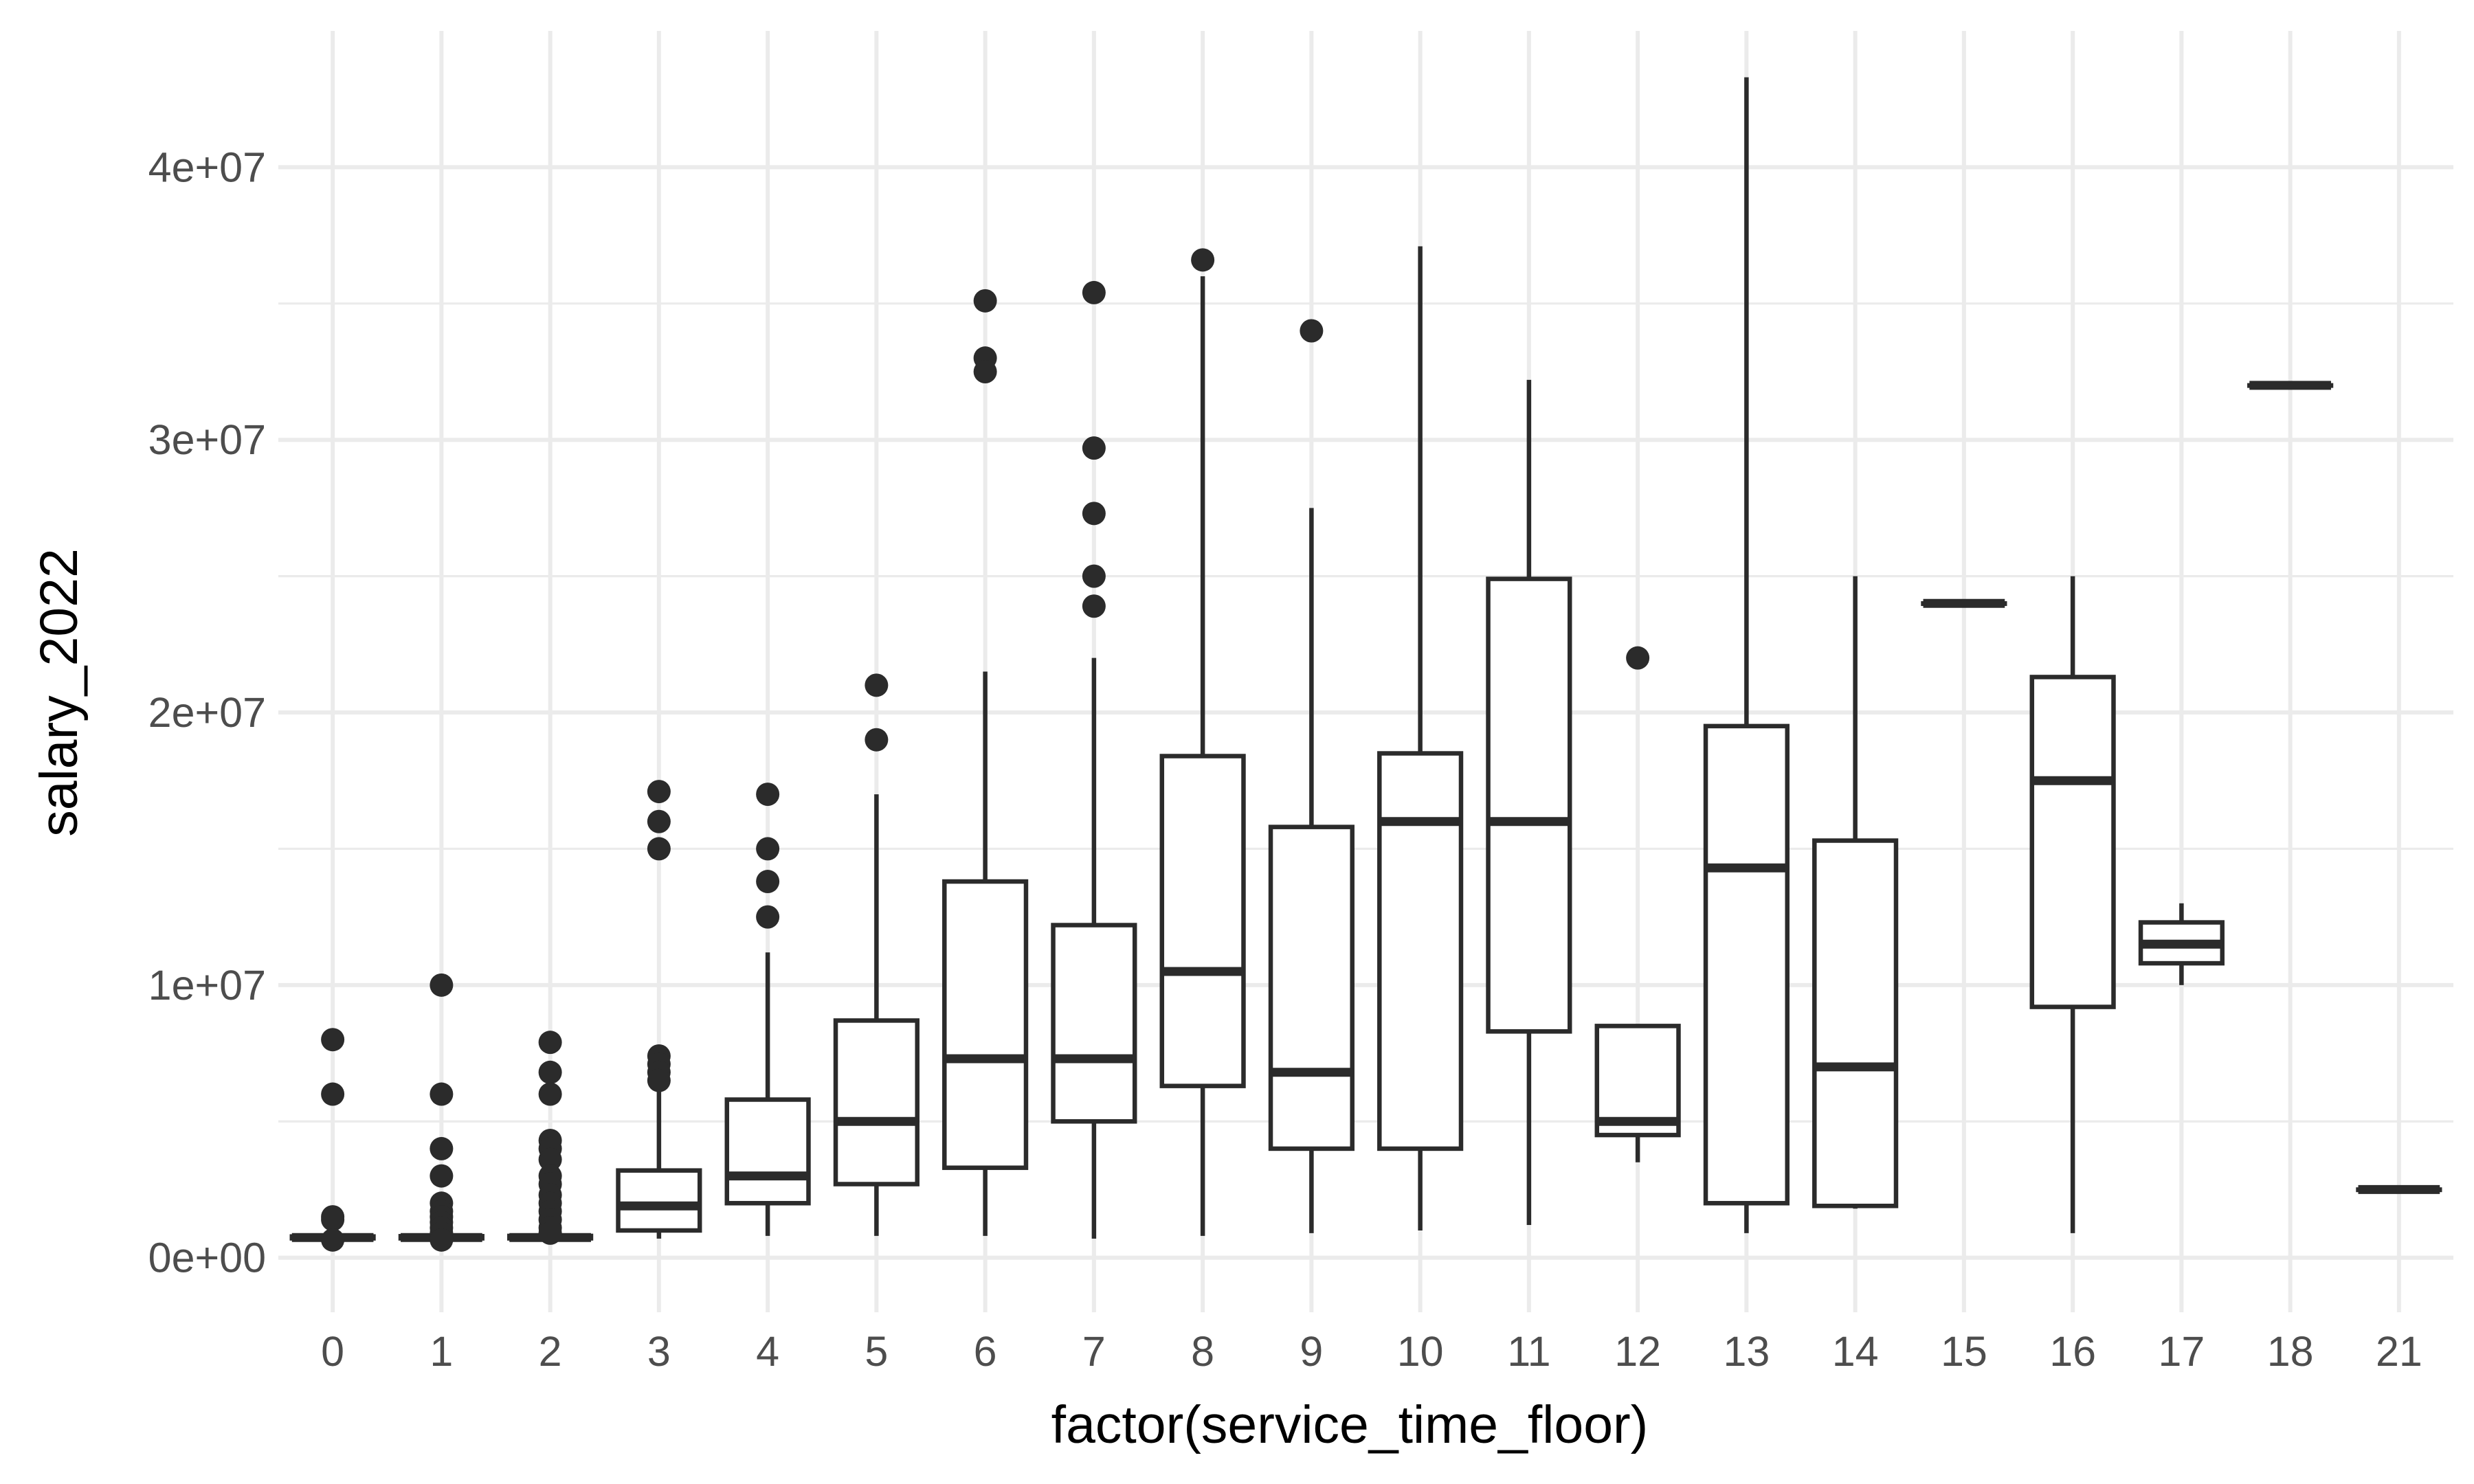  I want to click on y-tick-label: 4e+07, so click(207, 167).